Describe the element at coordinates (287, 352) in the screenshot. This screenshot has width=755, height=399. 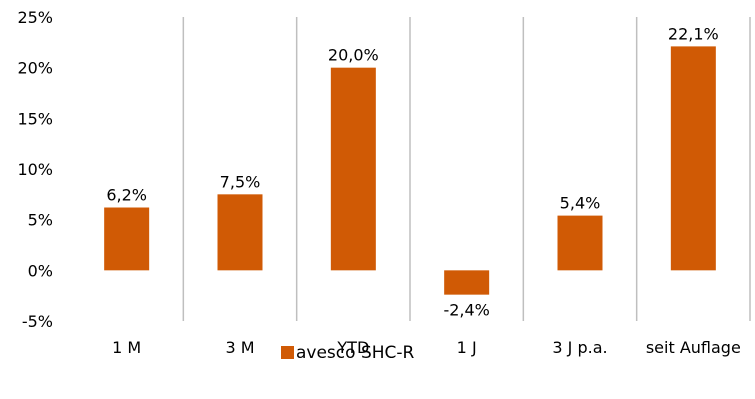
I see `legend-swatch` at that location.